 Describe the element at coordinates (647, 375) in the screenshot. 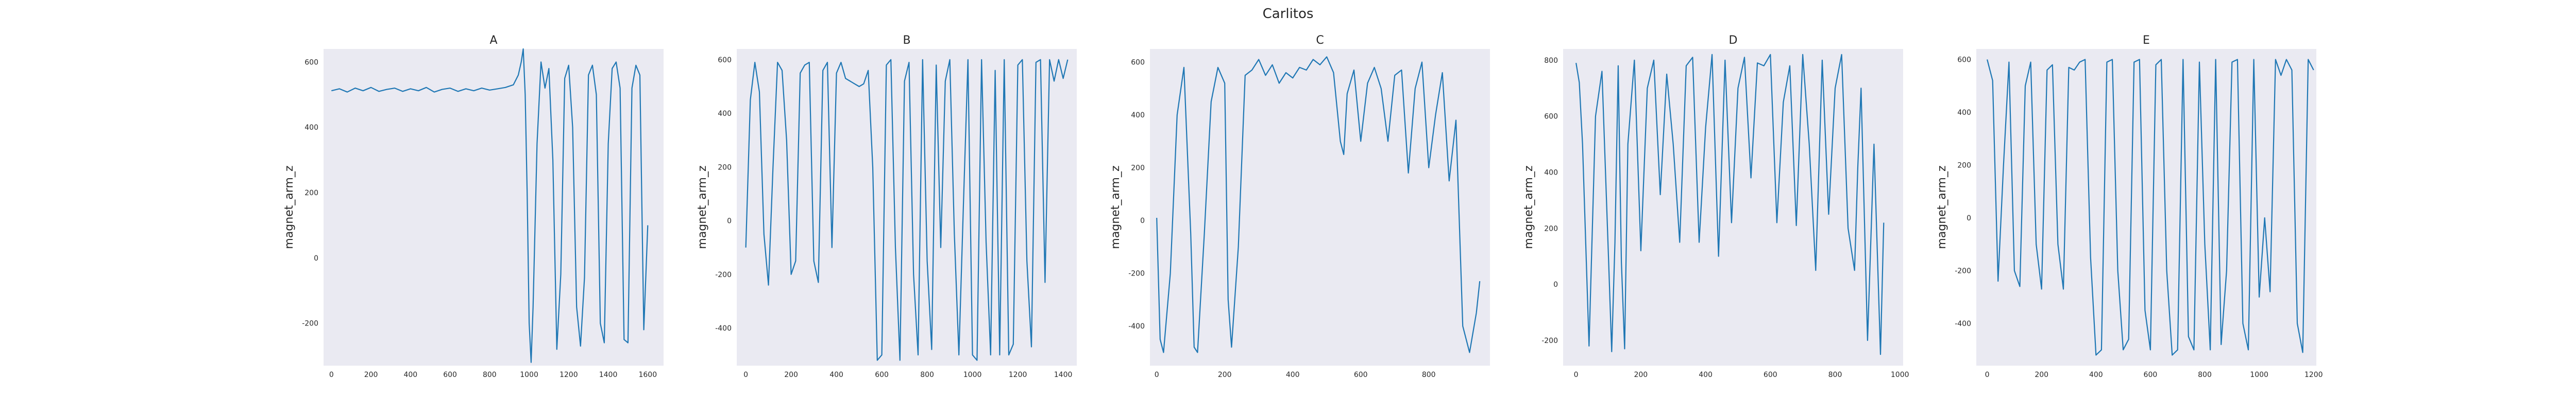

I see `x-tick-label: 1600` at that location.